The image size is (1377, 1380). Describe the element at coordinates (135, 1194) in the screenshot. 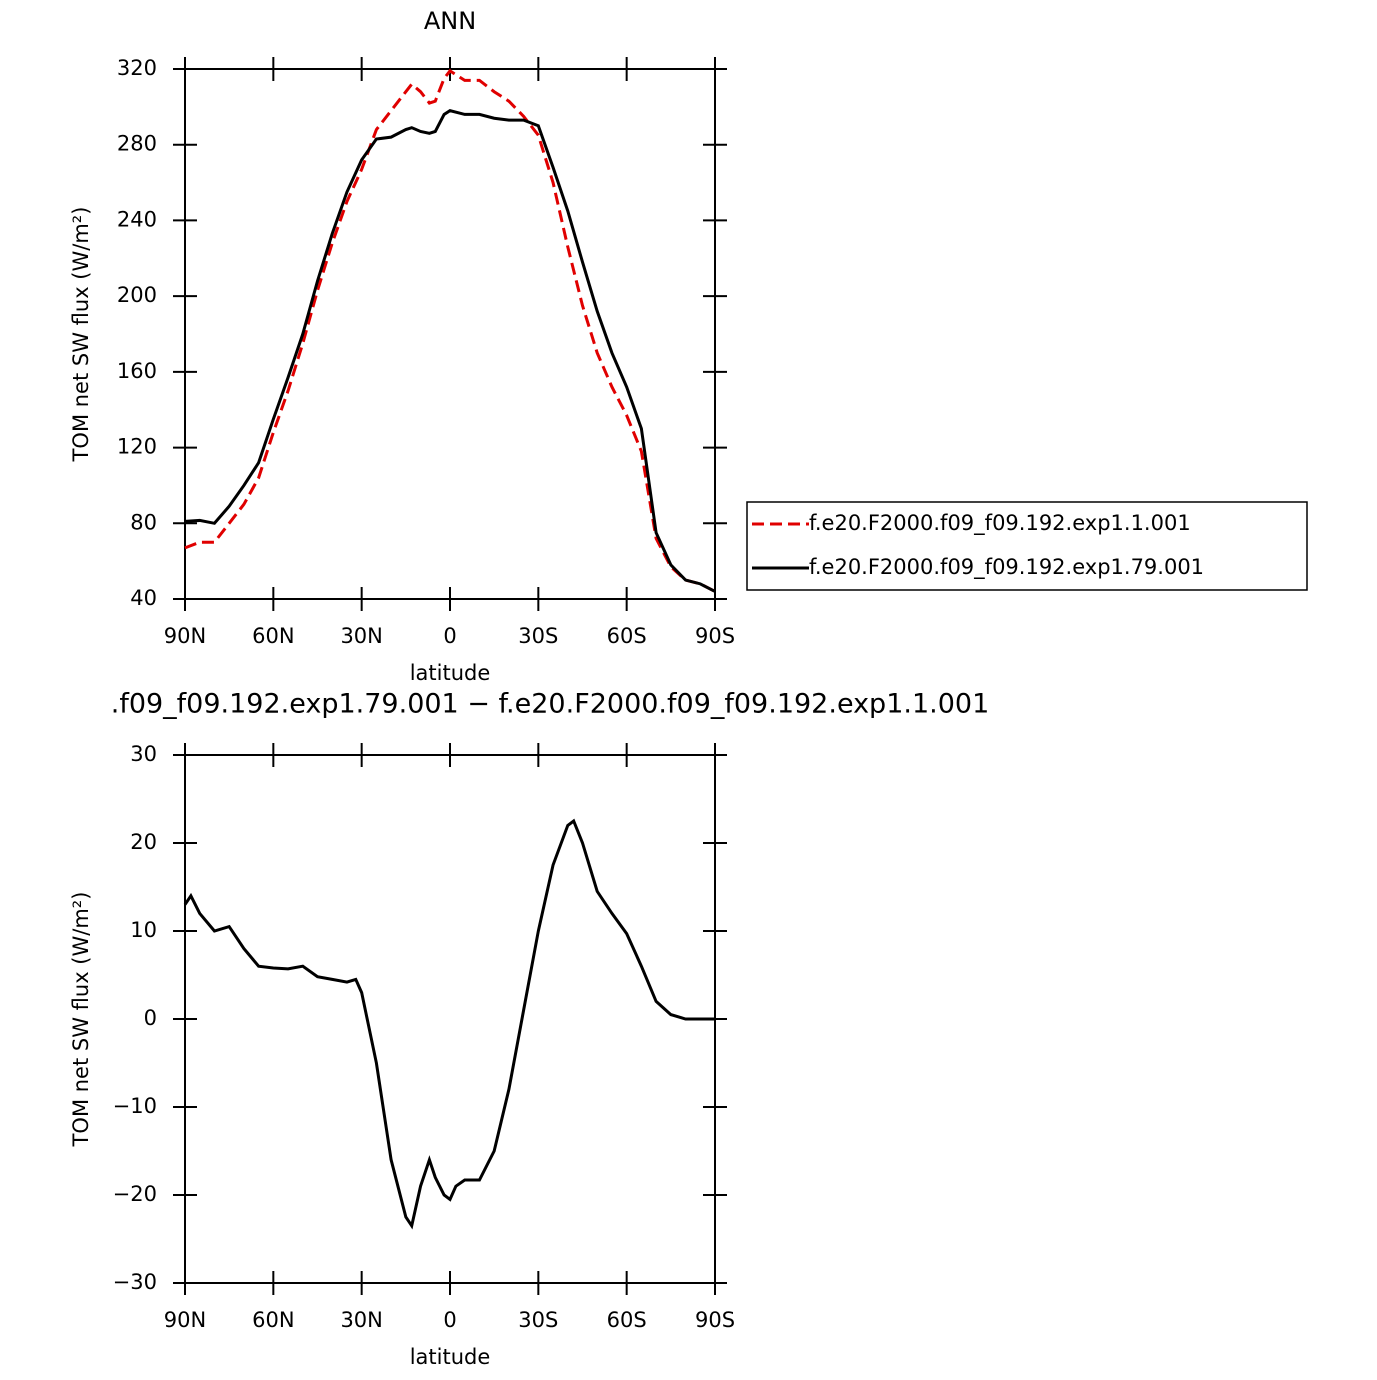

I see `y-tick-label: −20` at that location.